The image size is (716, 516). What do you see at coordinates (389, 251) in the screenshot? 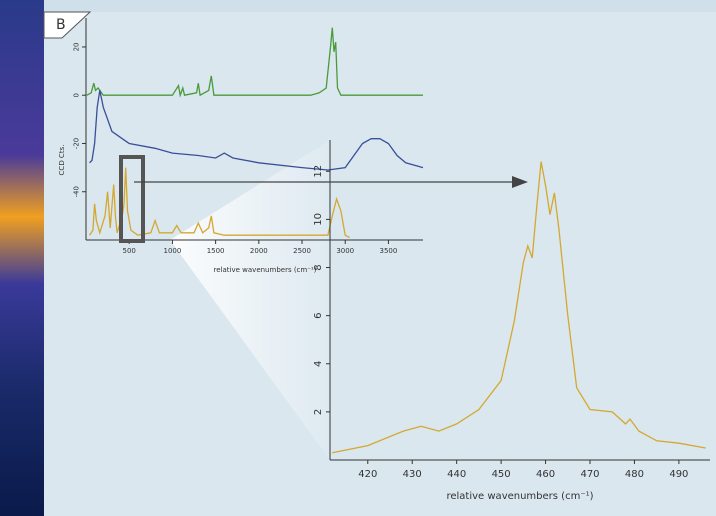
I see `x-tick-label: 3500` at bounding box center [389, 251].